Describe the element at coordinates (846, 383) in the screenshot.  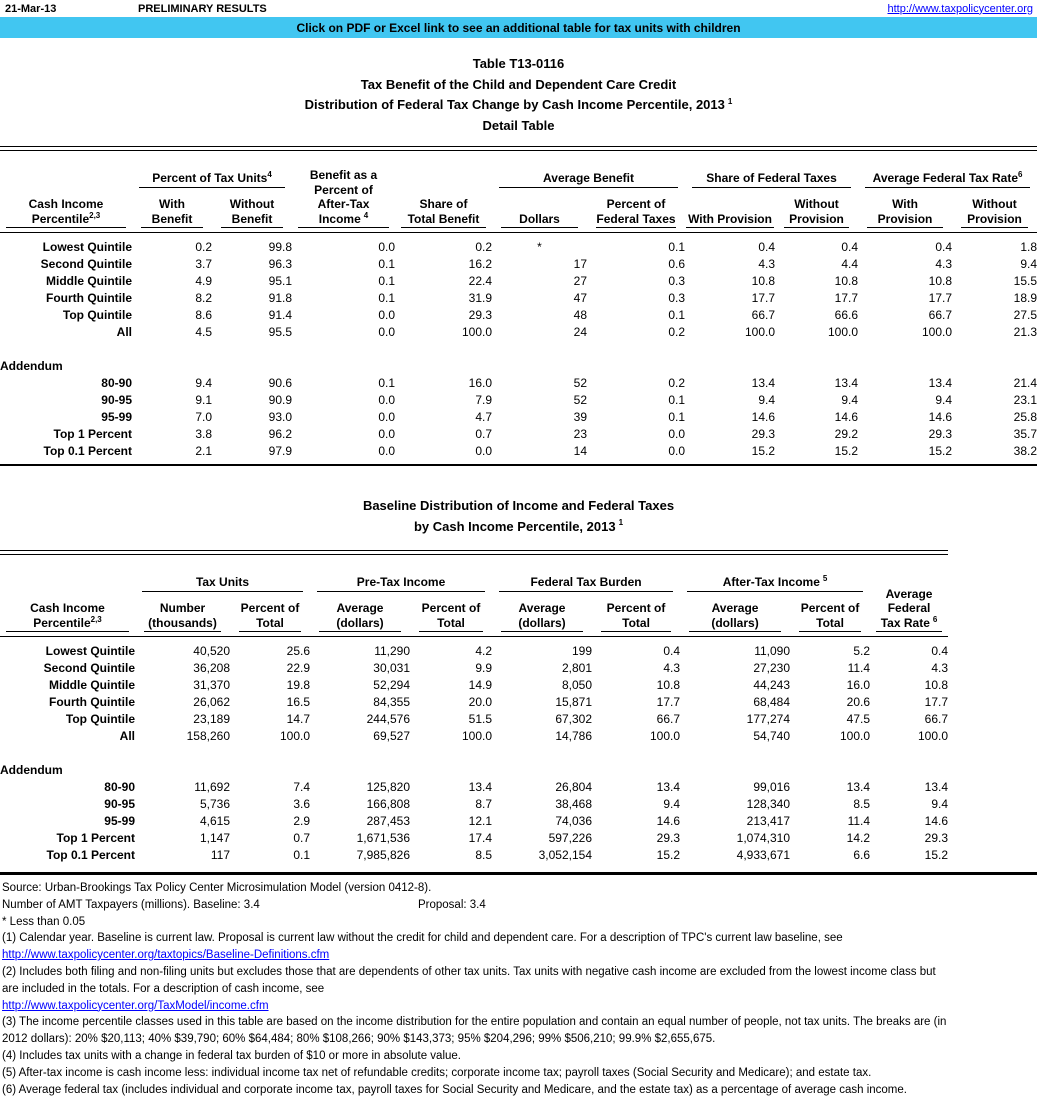
I see `cell-value: 13.4` at that location.